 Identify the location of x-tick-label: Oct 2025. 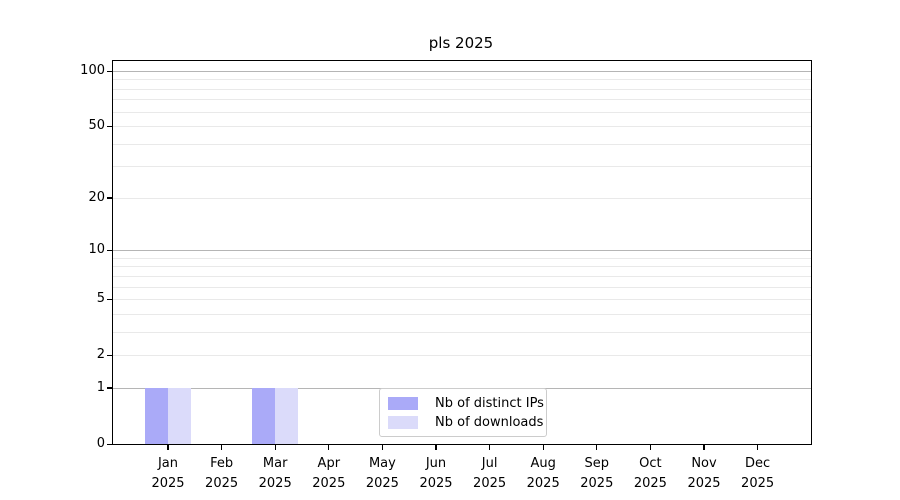
(650, 473).